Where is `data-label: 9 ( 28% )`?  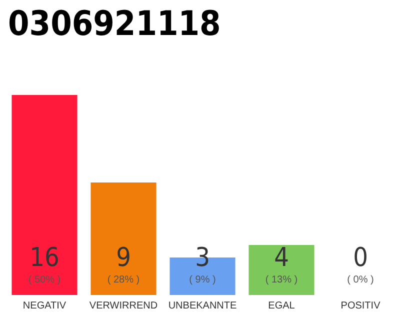 data-label: 9 ( 28% ) is located at coordinates (123, 264).